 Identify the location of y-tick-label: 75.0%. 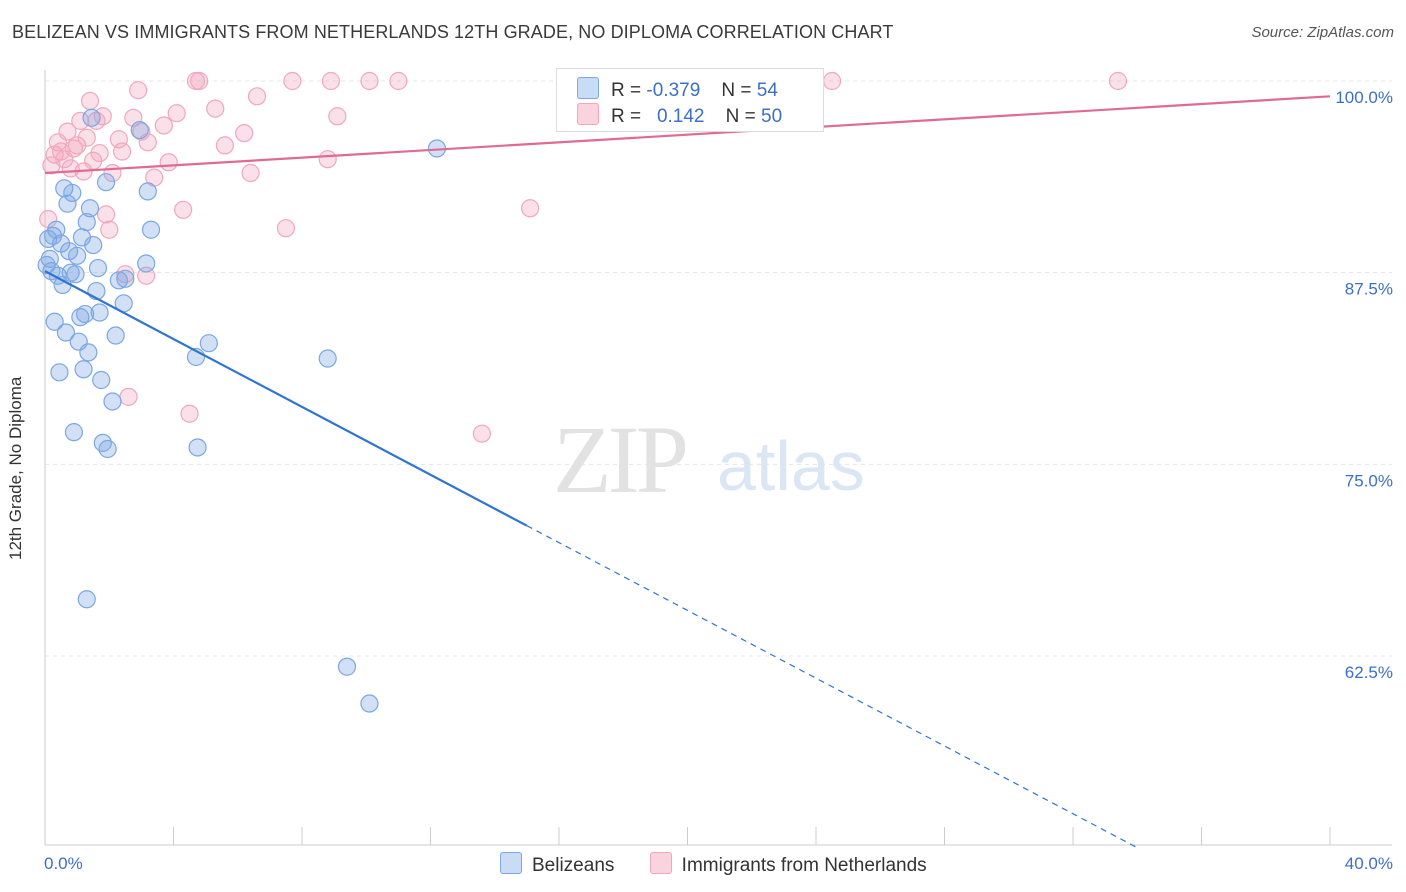
(1369, 480).